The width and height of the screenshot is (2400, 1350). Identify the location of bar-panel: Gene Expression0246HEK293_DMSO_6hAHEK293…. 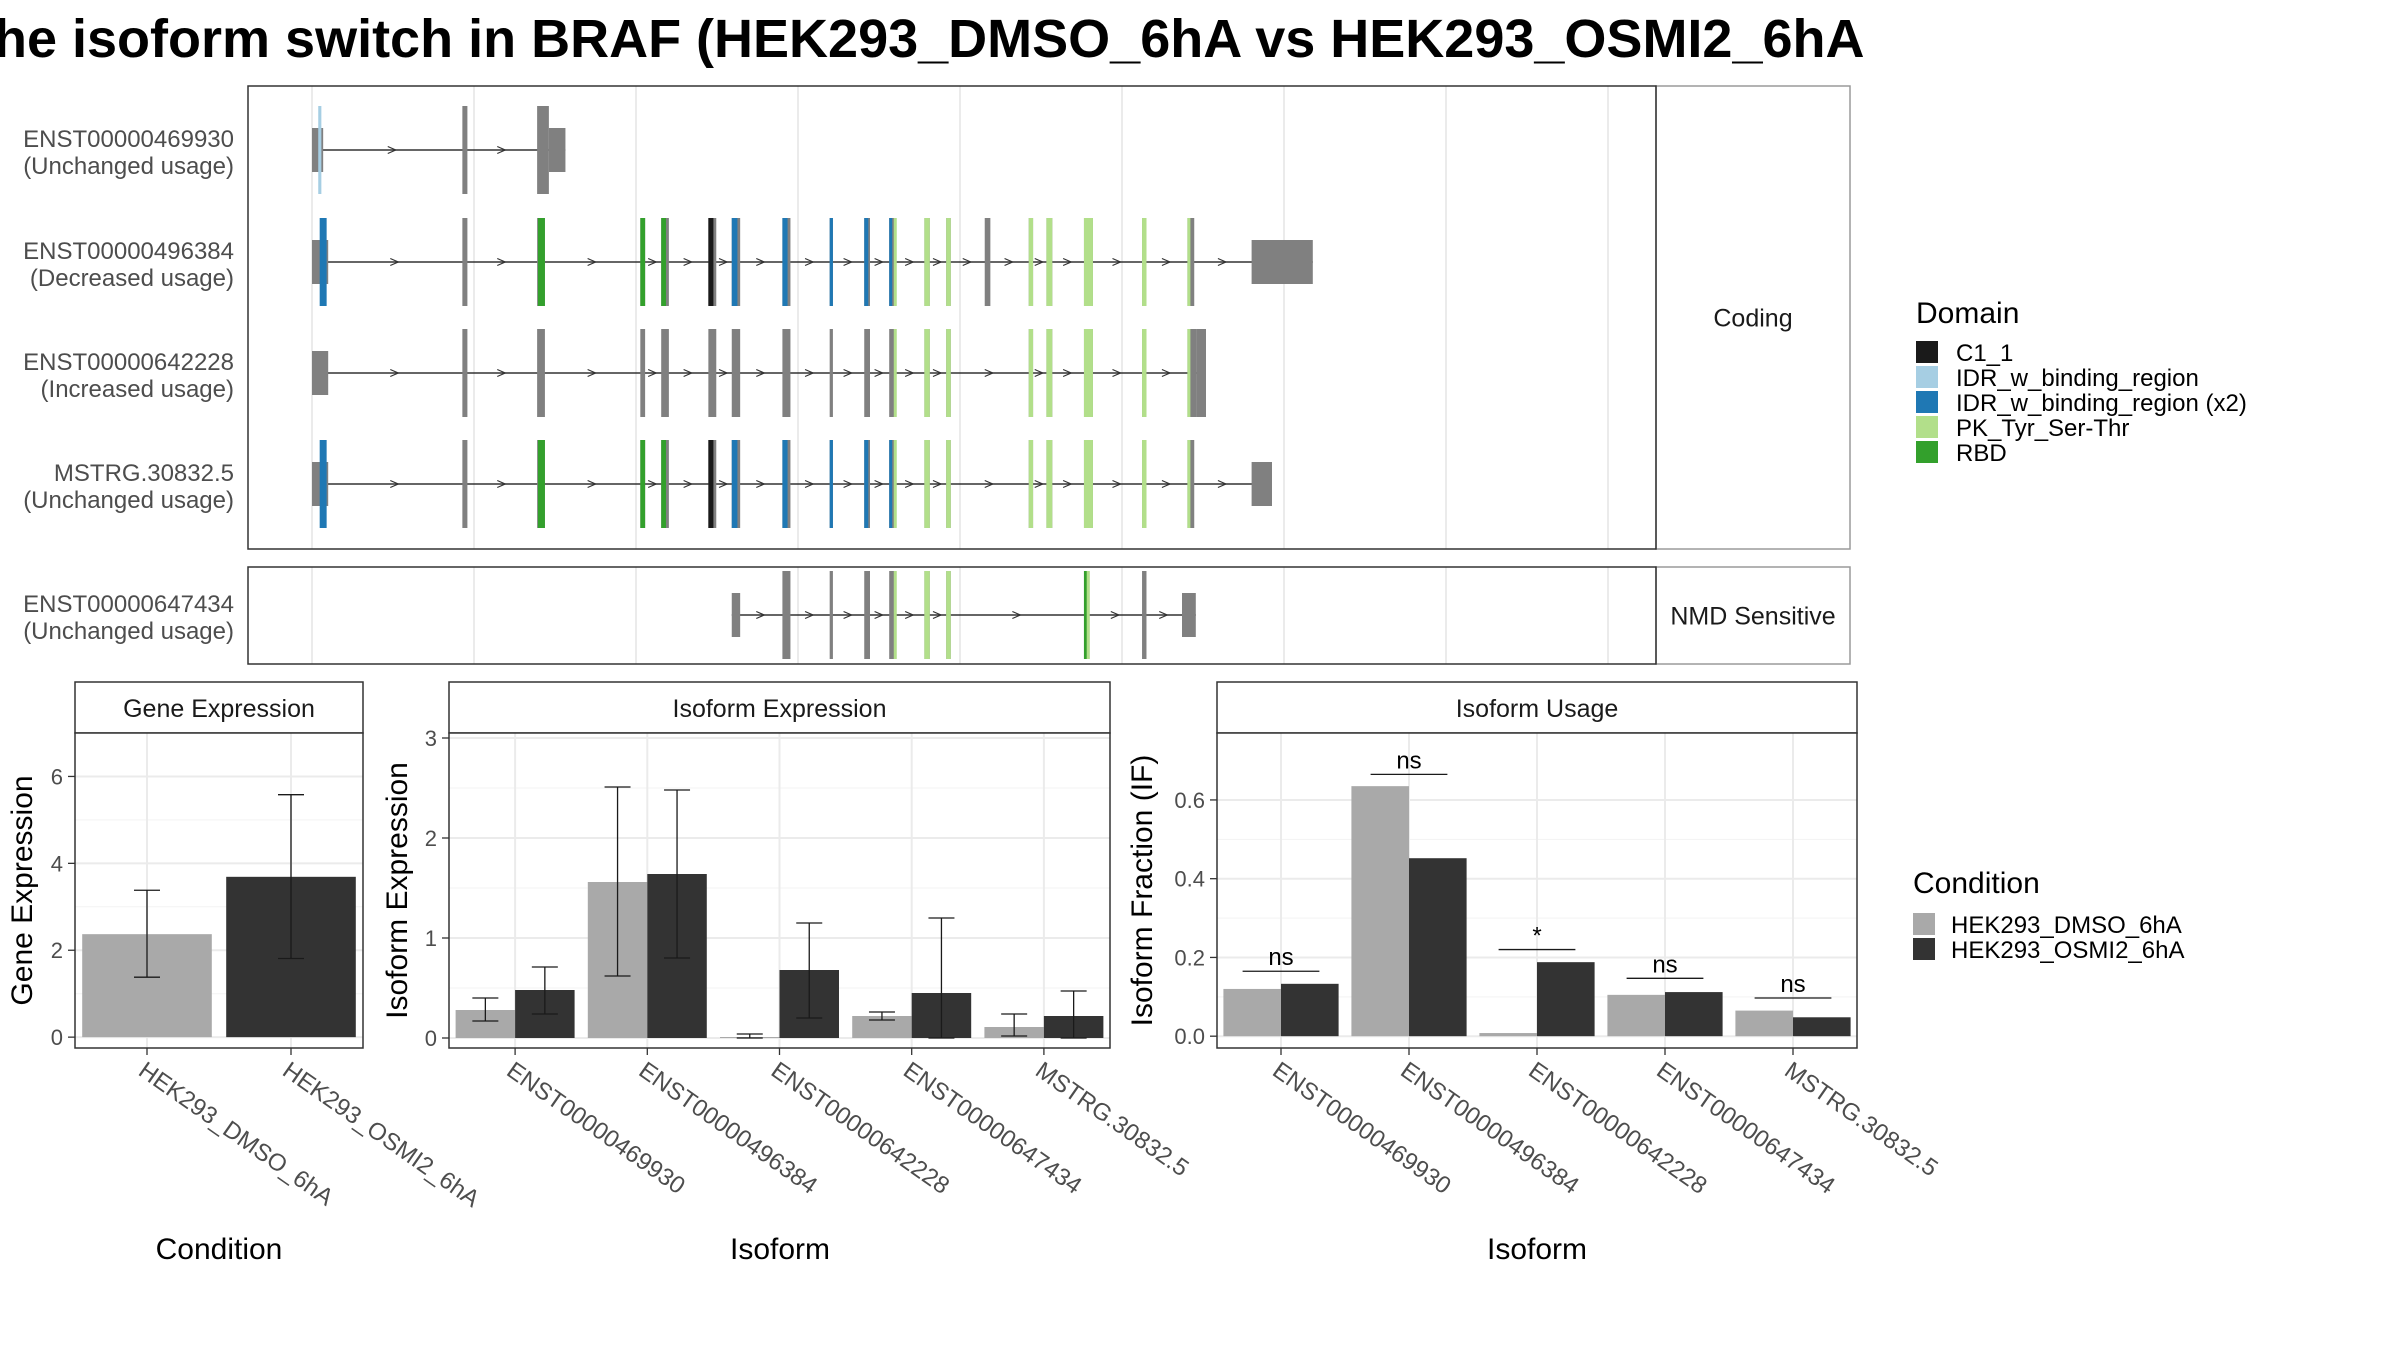
(245, 973).